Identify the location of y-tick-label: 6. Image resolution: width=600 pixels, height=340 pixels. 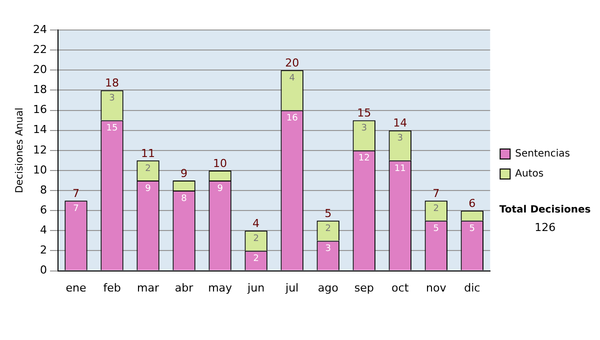
(43, 209).